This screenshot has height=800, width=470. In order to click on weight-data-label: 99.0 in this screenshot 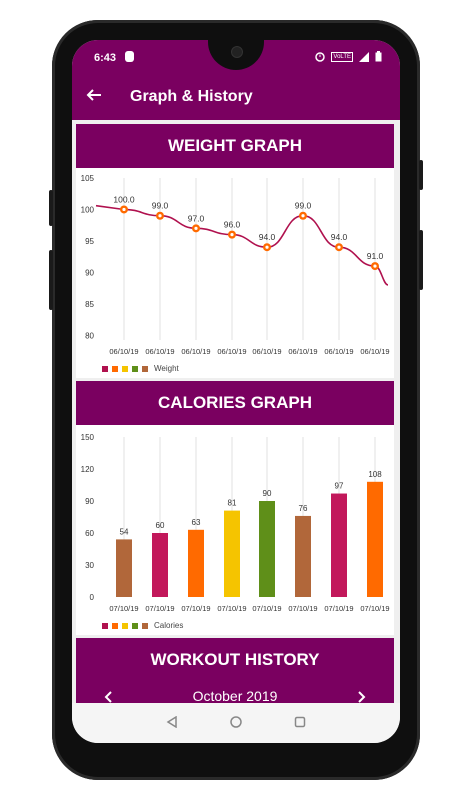, I will do `click(160, 206)`.